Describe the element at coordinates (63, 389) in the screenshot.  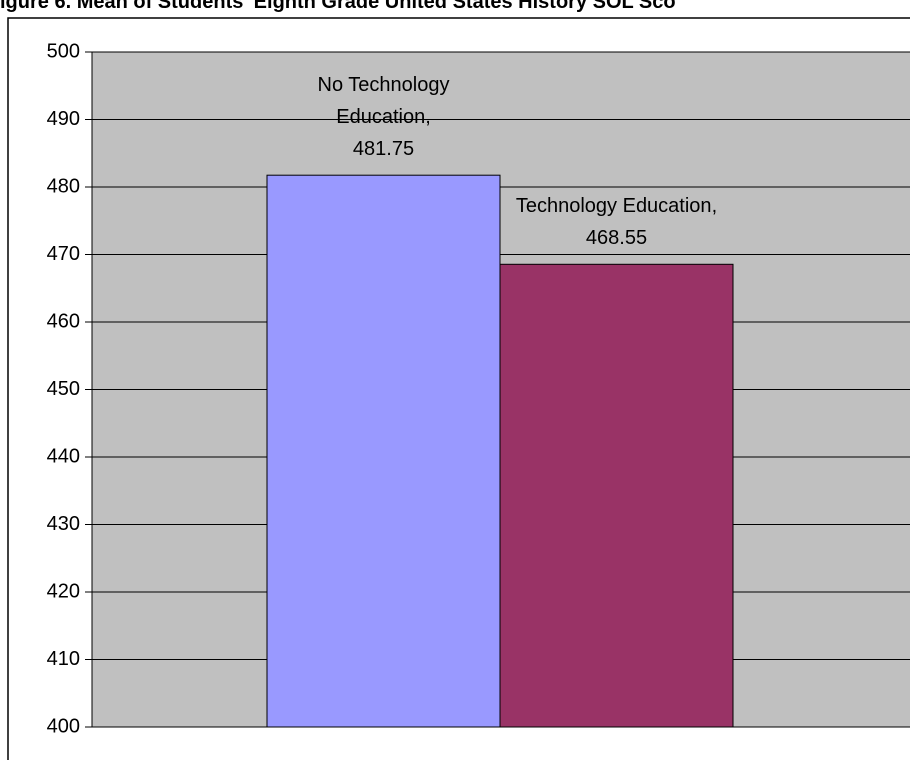
I see `y-tick-label: 450` at that location.